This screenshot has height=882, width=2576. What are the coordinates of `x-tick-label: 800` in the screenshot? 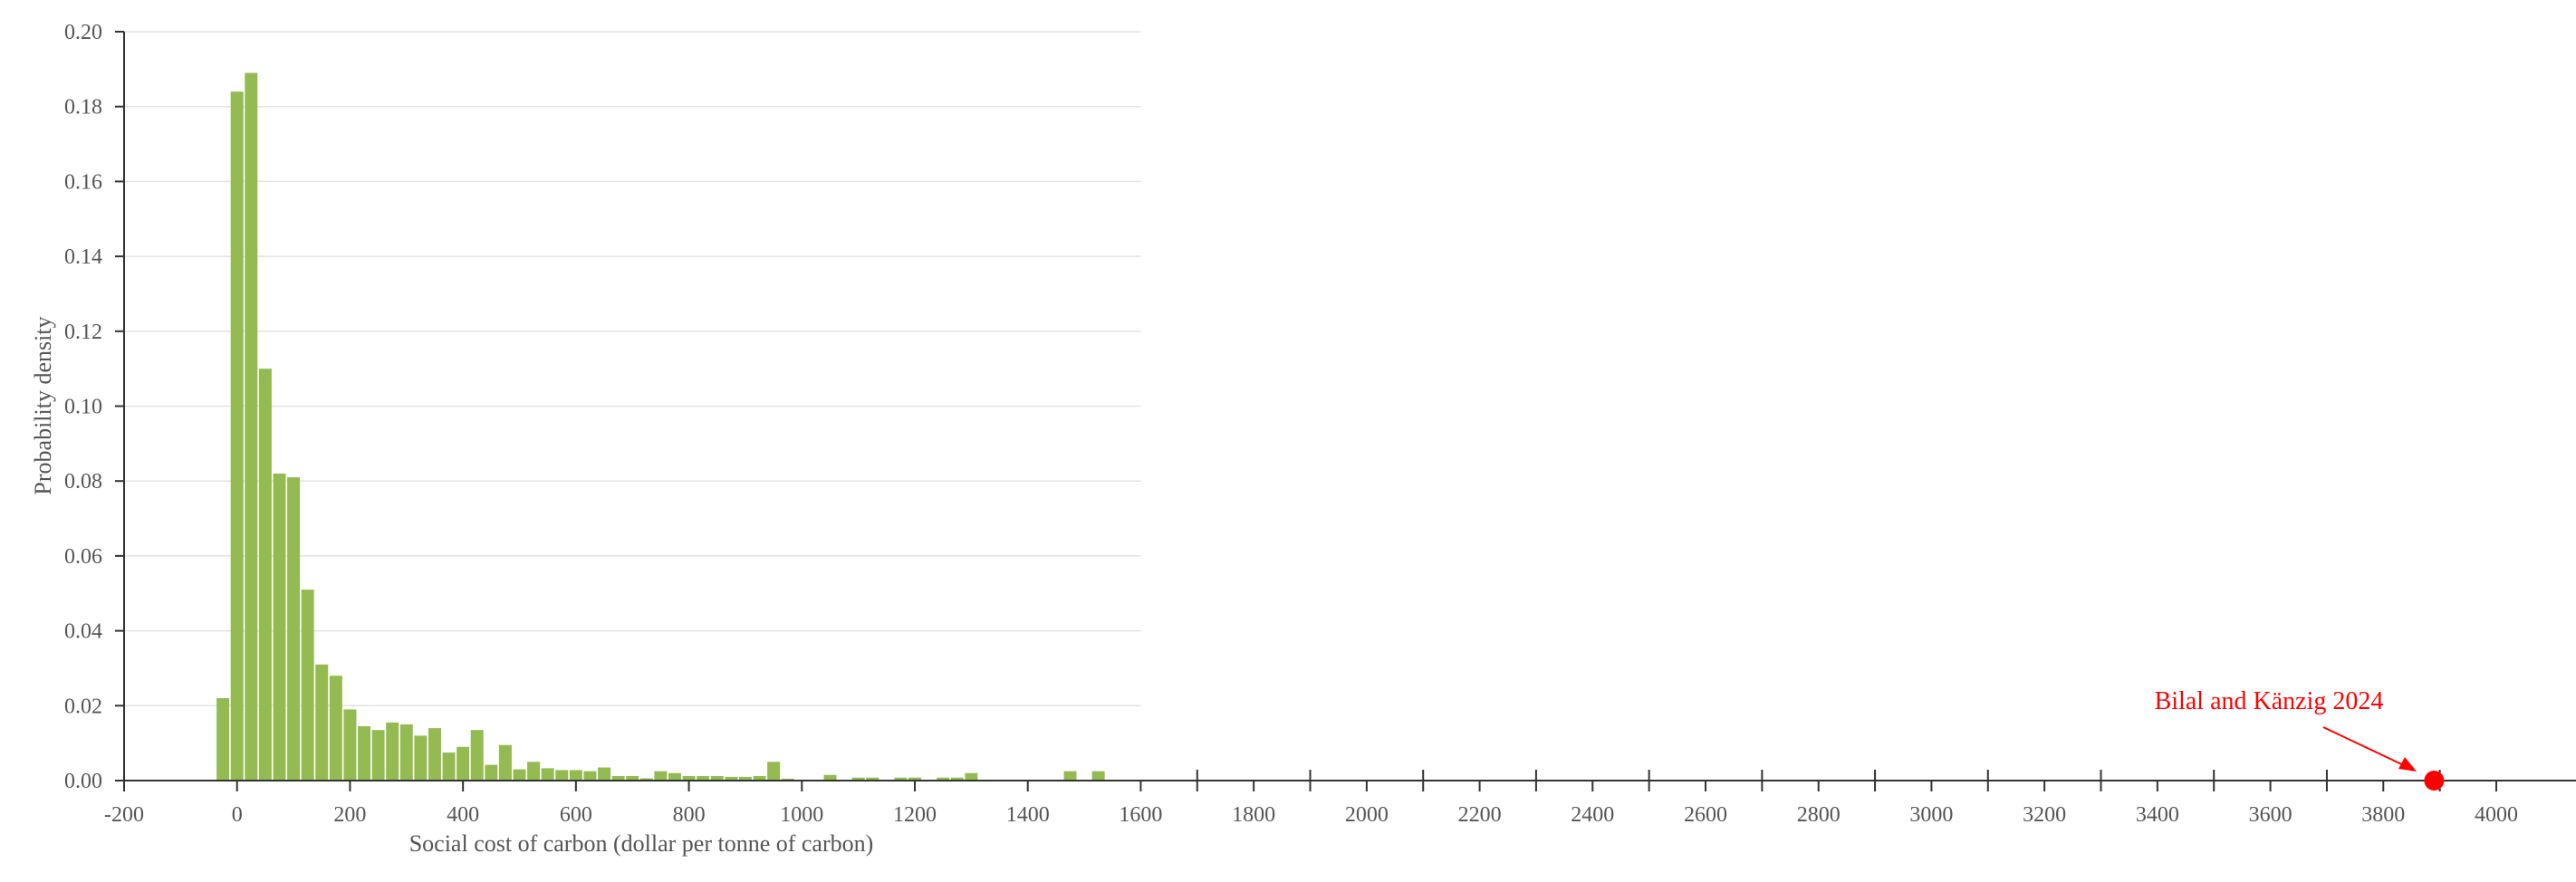 It's located at (689, 815).